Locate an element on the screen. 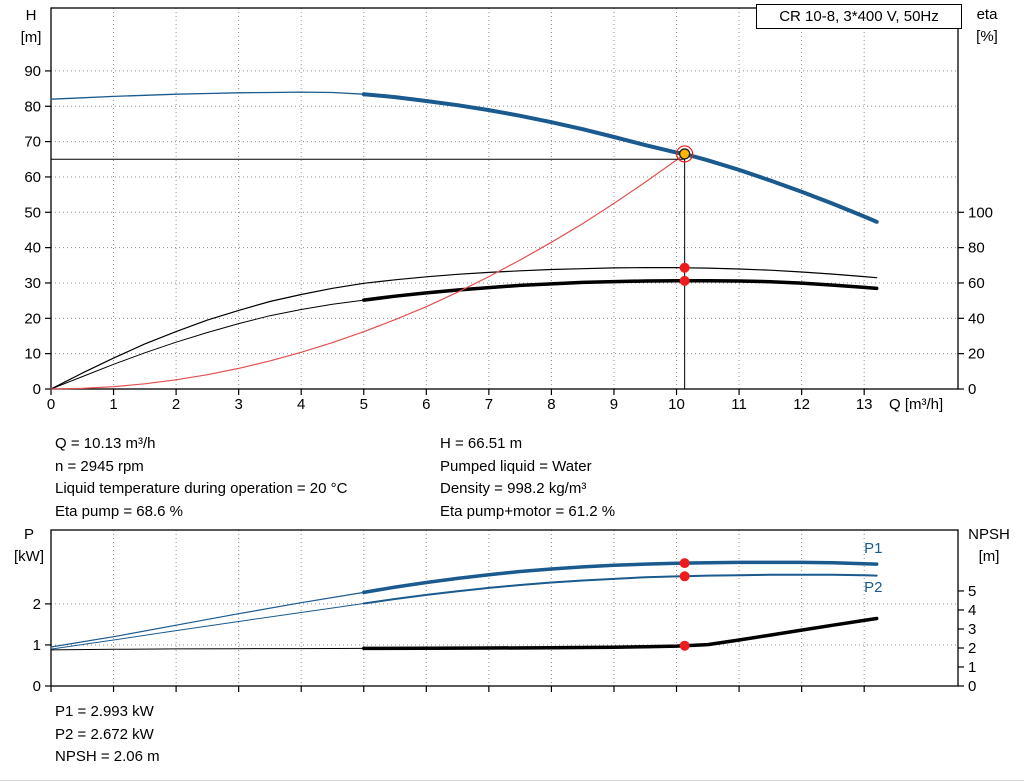 The image size is (1024, 781). svg-text: 11 is located at coordinates (739, 404).